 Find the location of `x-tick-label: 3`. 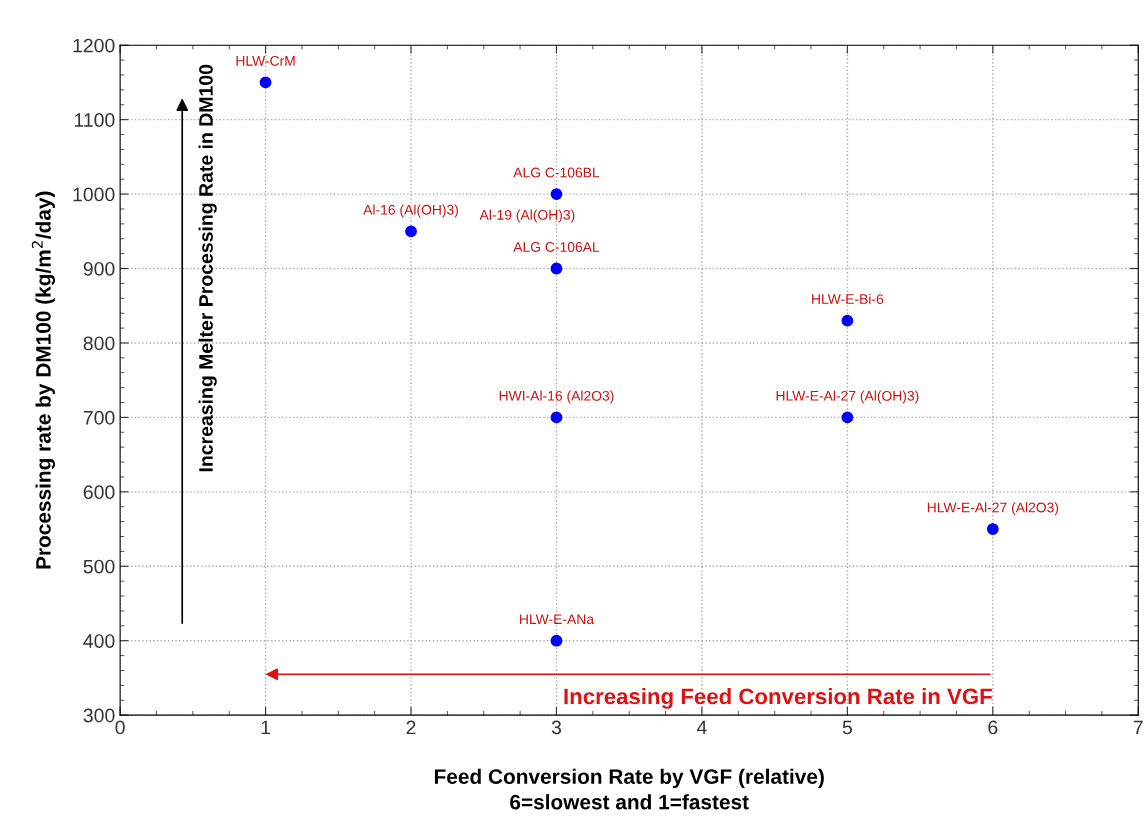

x-tick-label: 3 is located at coordinates (556, 727).